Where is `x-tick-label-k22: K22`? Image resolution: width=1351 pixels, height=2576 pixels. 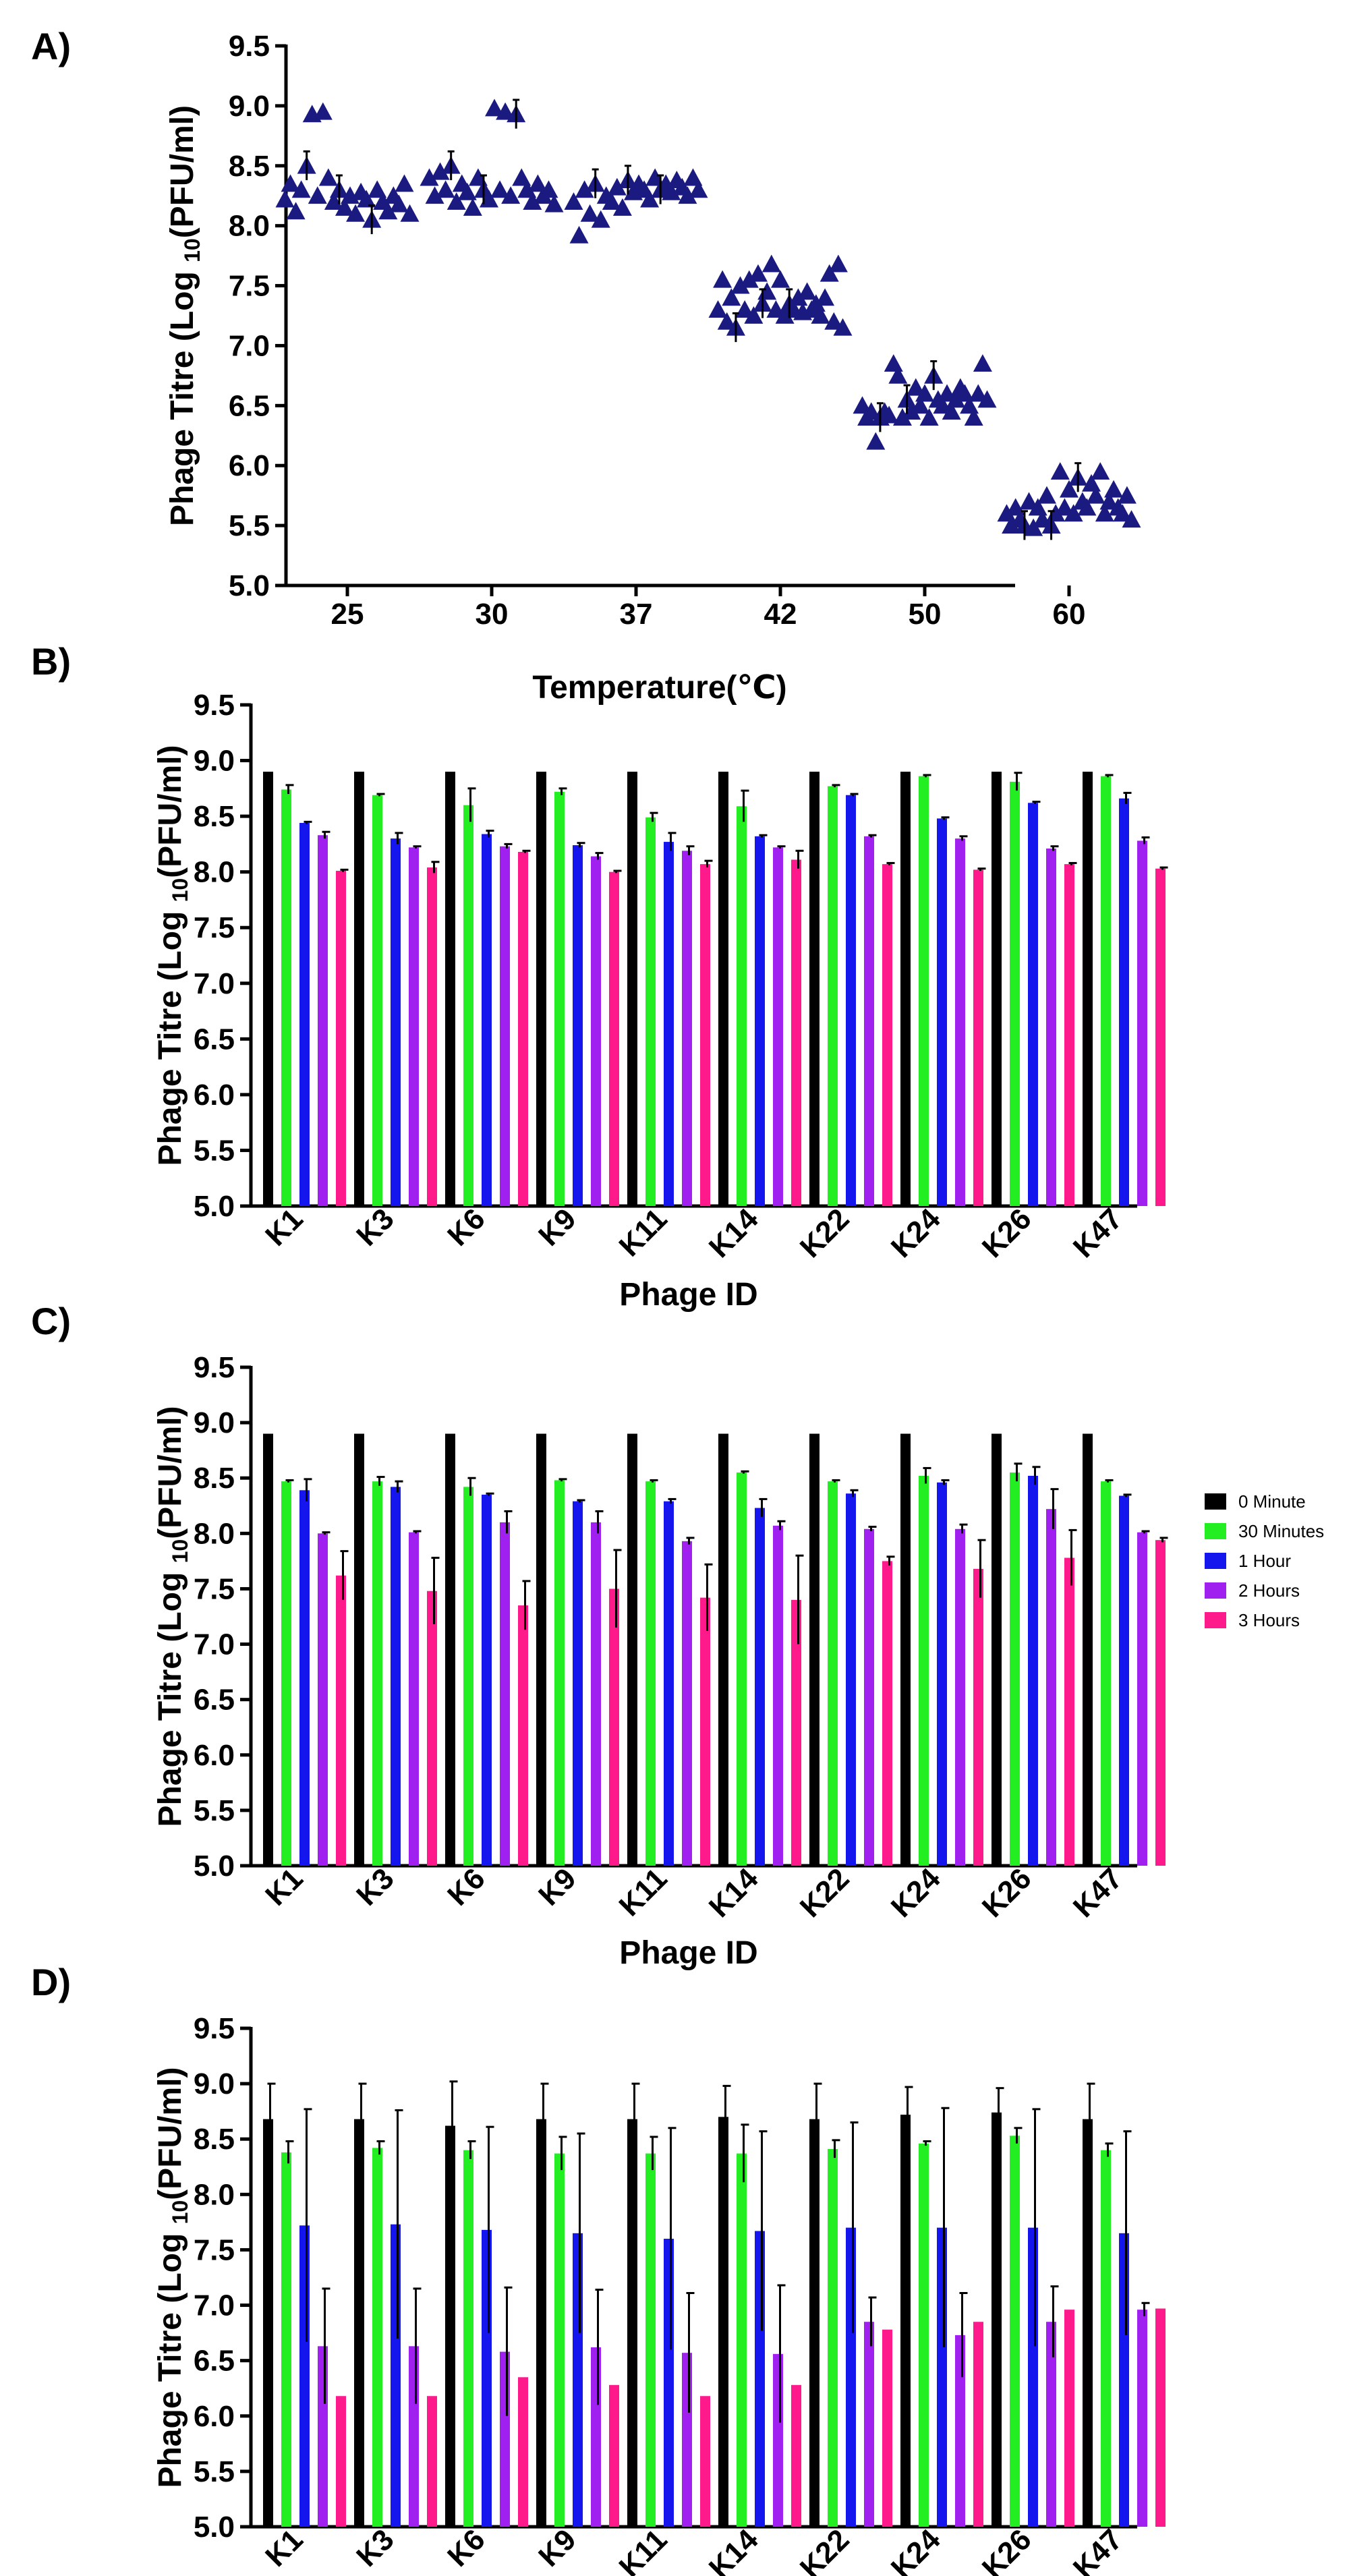
x-tick-label-k22: K22 is located at coordinates (825, 2549).